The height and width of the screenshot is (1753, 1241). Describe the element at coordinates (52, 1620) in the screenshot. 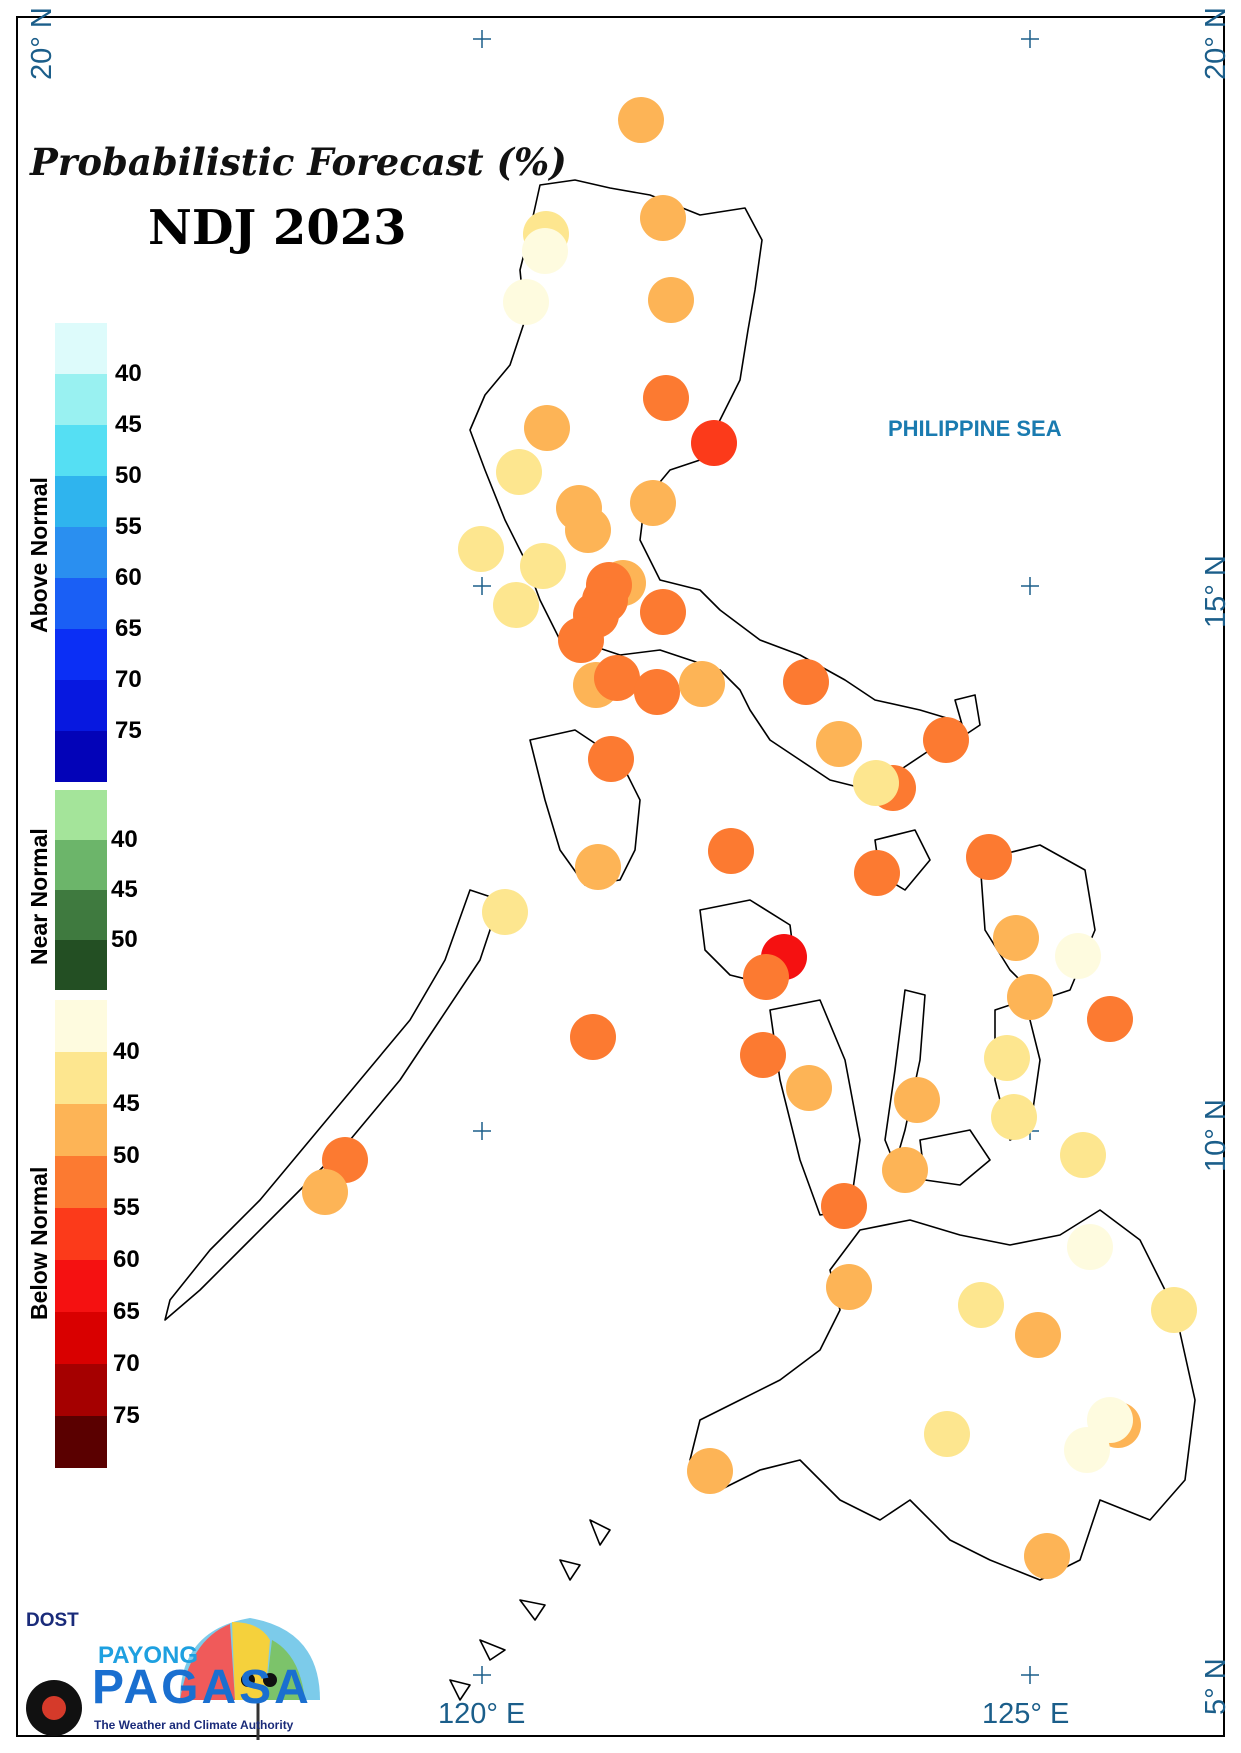

I see `dost-text: DOST` at that location.